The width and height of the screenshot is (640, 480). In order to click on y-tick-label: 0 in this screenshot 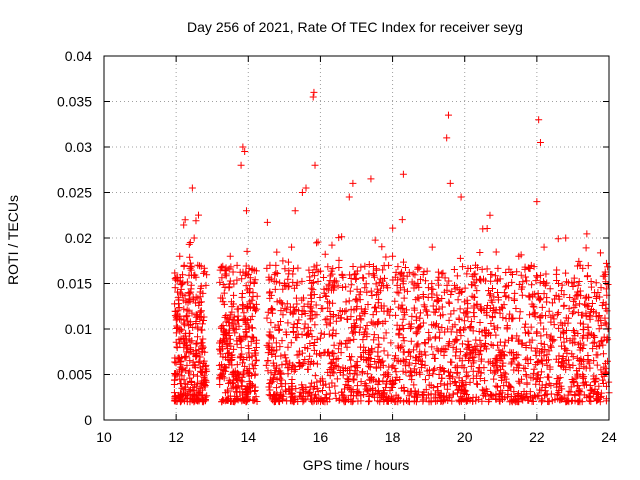, I will do `click(88, 420)`.